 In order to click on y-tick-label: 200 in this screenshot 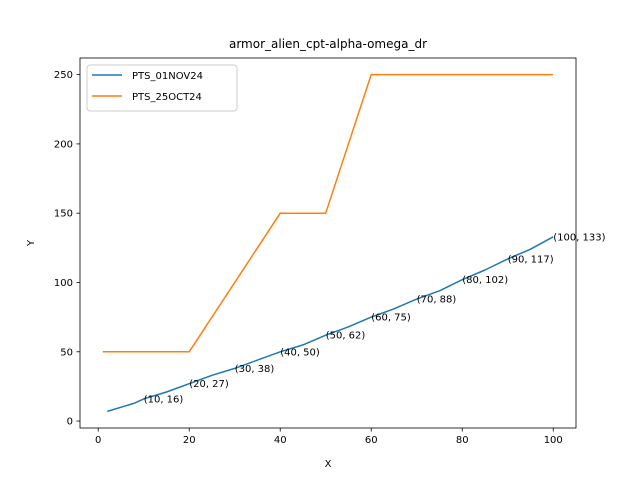, I will do `click(63, 144)`.